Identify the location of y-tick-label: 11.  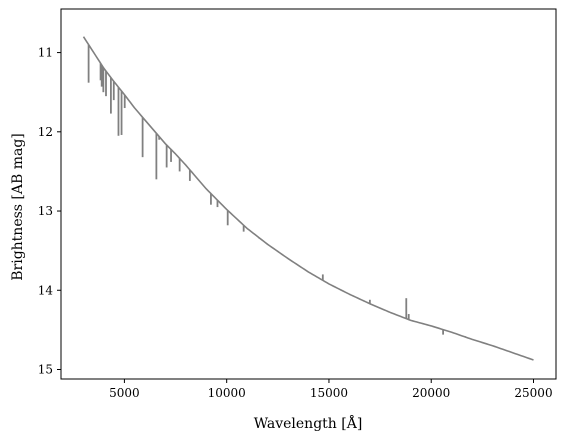
(45, 53).